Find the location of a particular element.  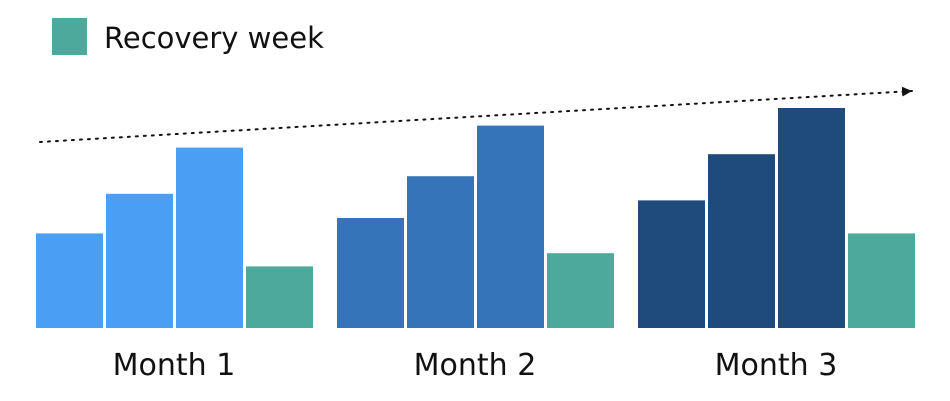

group-label-month-1: Month 1 is located at coordinates (174, 365).